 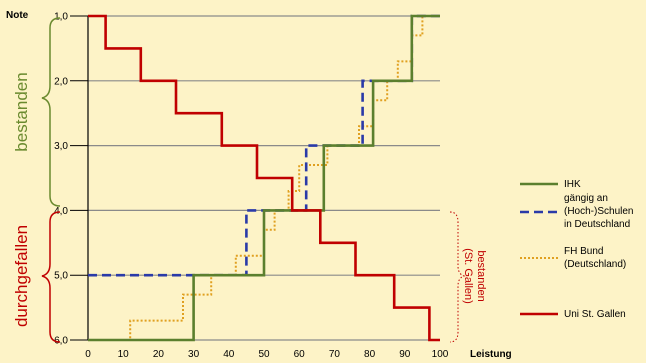 I want to click on x-tick-label: 20, so click(x=159, y=354).